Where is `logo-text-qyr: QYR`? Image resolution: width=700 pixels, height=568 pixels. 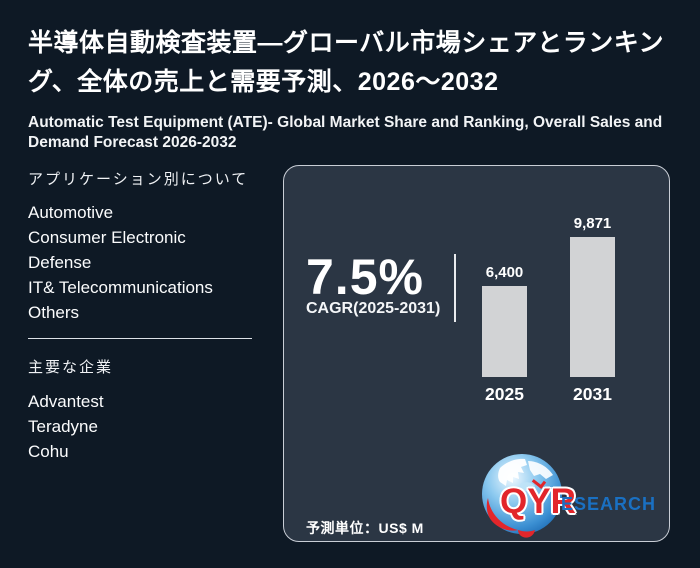
logo-text-qyr: QYR is located at coordinates (538, 501).